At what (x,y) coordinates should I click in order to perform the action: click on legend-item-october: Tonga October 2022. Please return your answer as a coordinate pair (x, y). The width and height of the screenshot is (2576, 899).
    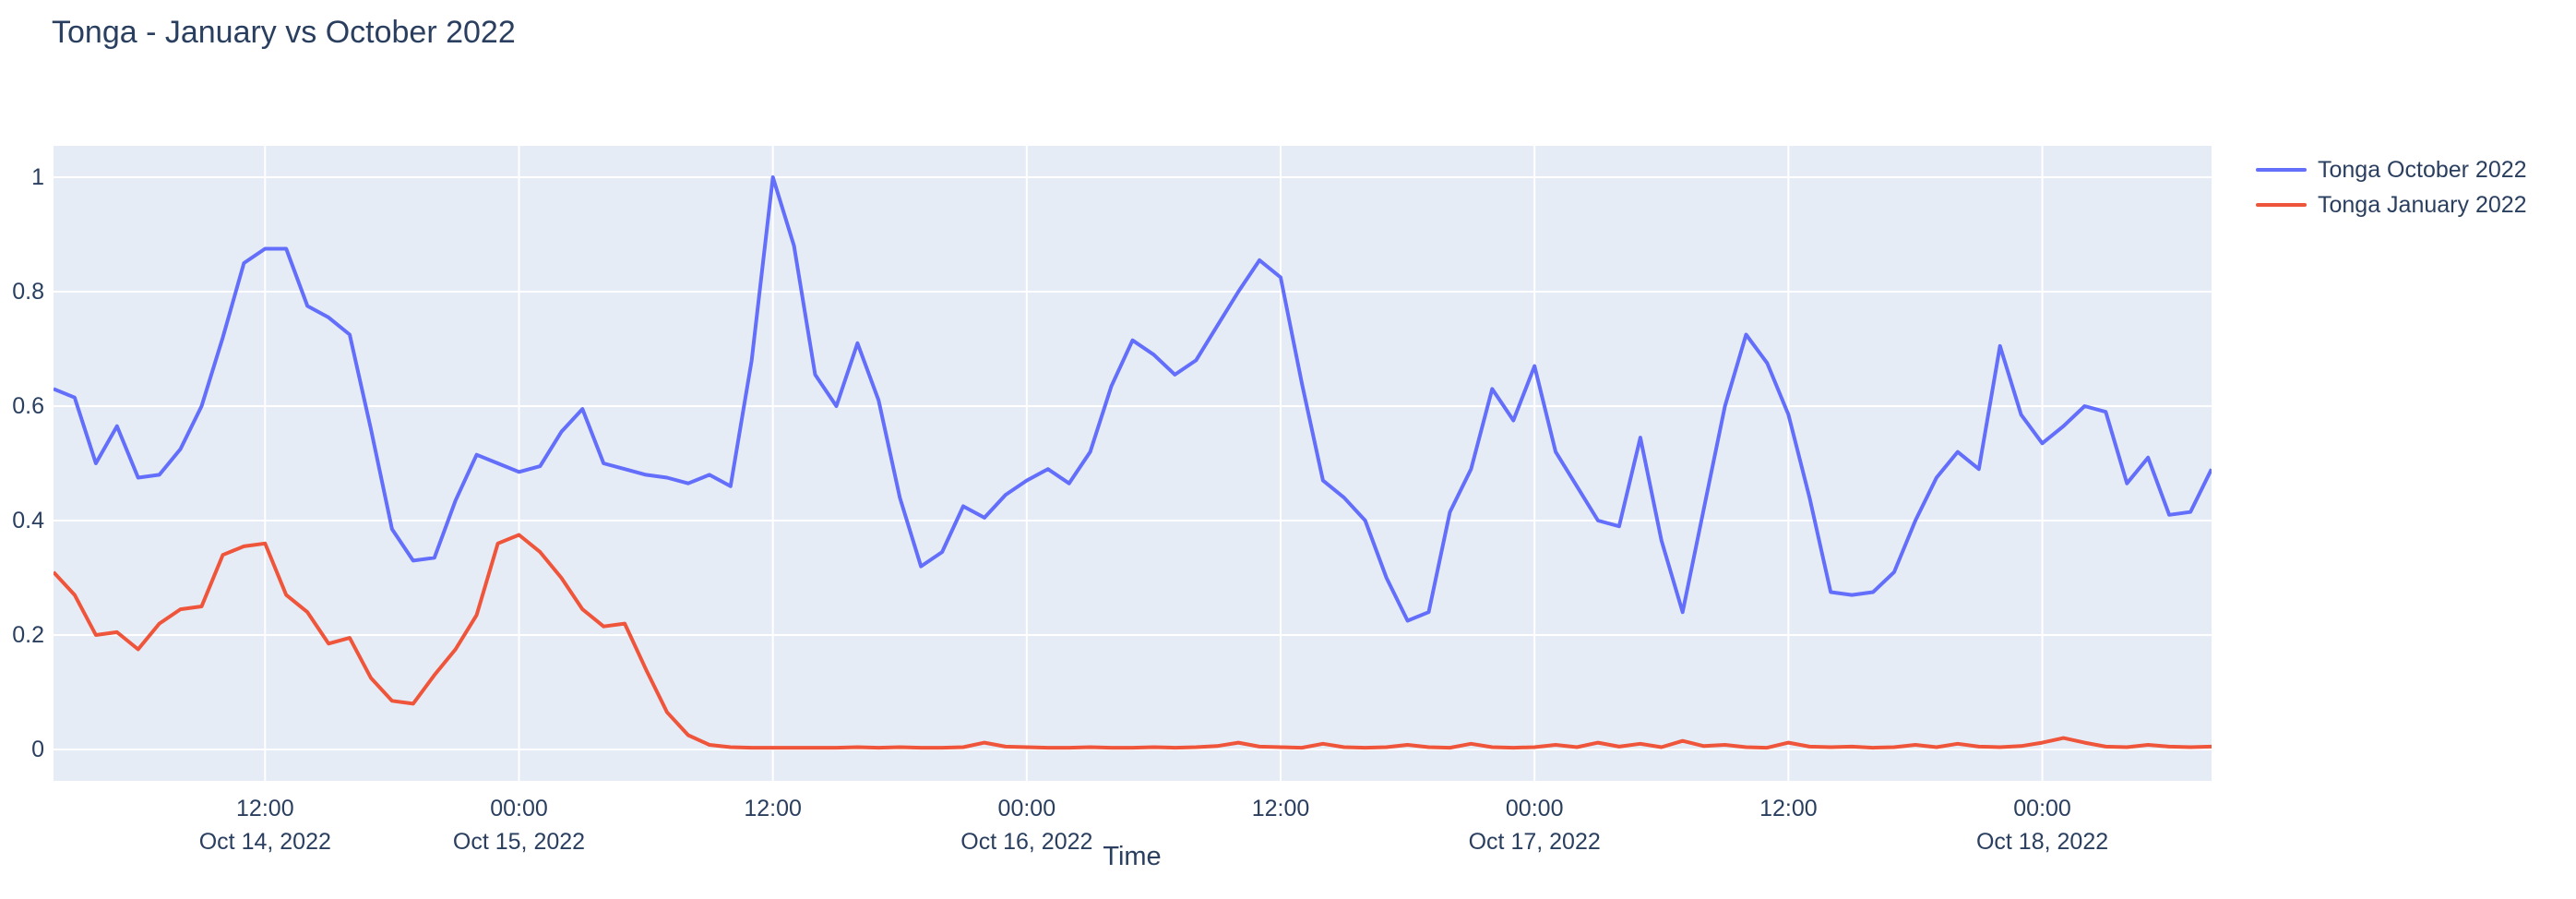
    Looking at the image, I should click on (2392, 169).